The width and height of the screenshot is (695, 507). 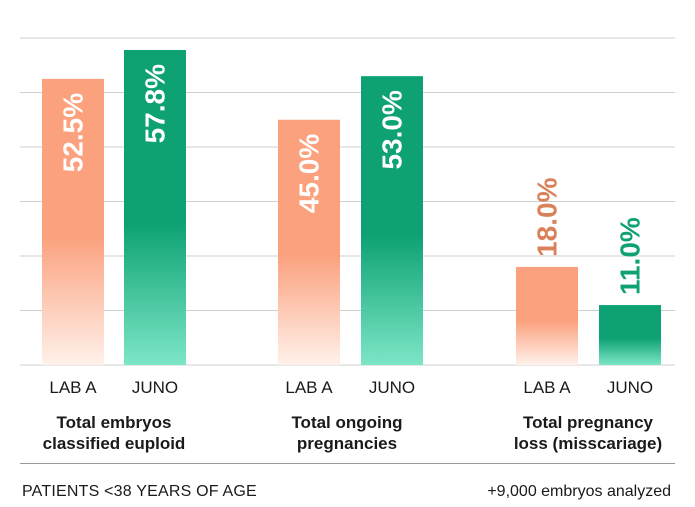 What do you see at coordinates (392, 387) in the screenshot?
I see `tick-label-2-juno: JUNO` at bounding box center [392, 387].